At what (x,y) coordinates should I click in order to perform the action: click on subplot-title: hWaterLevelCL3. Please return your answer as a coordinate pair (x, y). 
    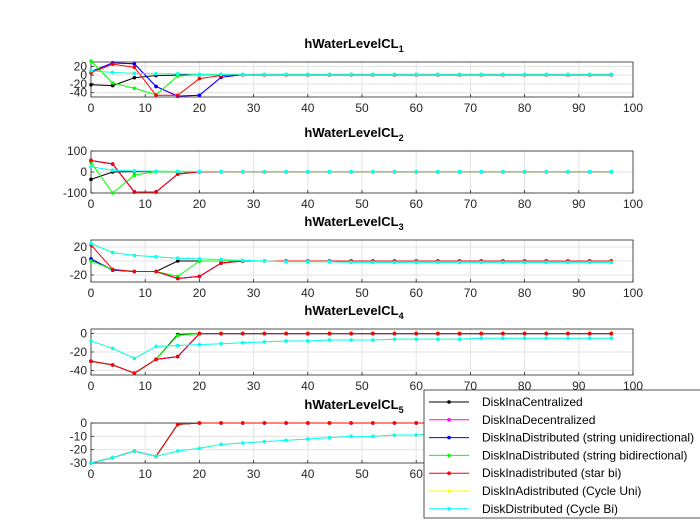
    Looking at the image, I should click on (353, 223).